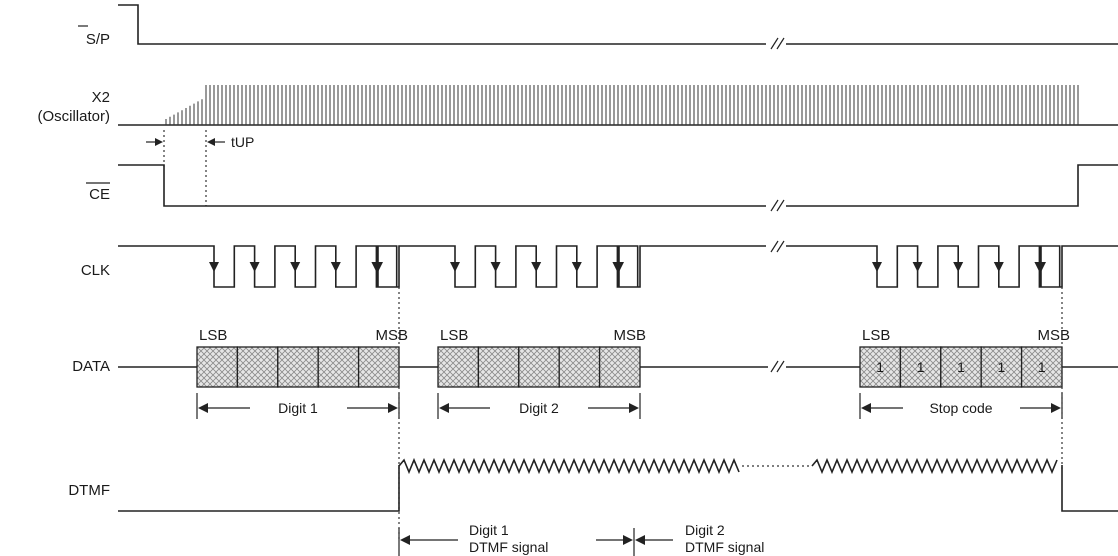  Describe the element at coordinates (777, 246) in the screenshot. I see `clk-break-mark` at that location.